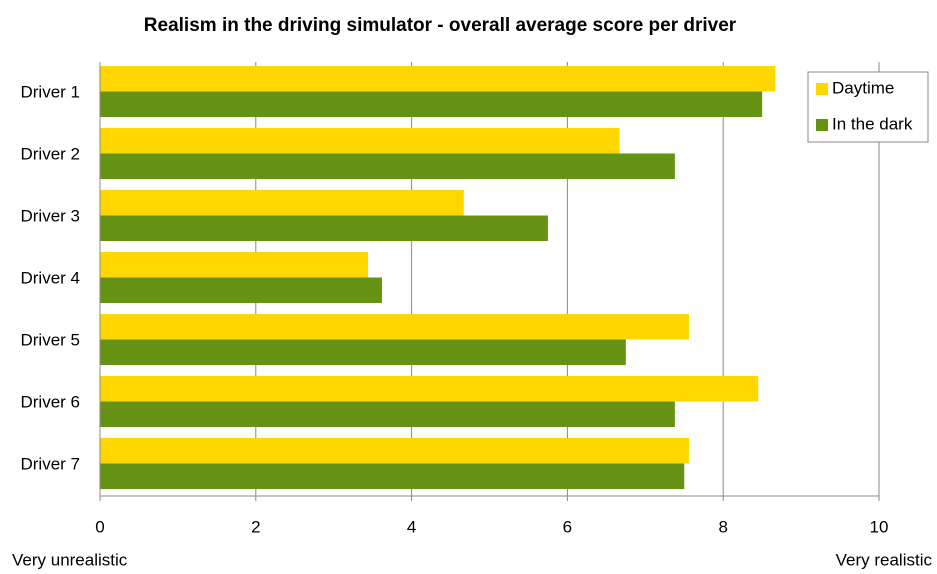  I want to click on x-tick-label: 8, so click(722, 526).